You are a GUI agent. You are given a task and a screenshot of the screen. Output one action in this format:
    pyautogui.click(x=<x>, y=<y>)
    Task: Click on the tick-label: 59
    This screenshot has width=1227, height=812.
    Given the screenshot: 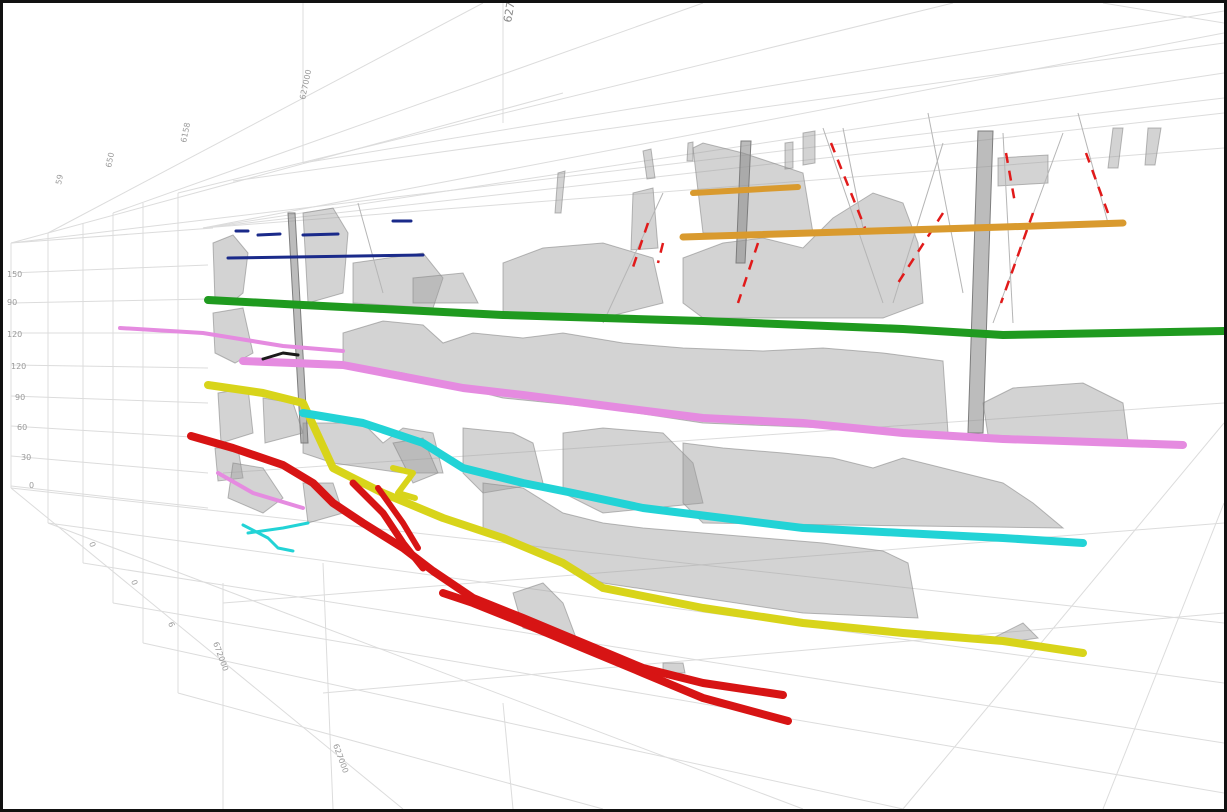 What is the action you would take?
    pyautogui.click(x=59, y=180)
    